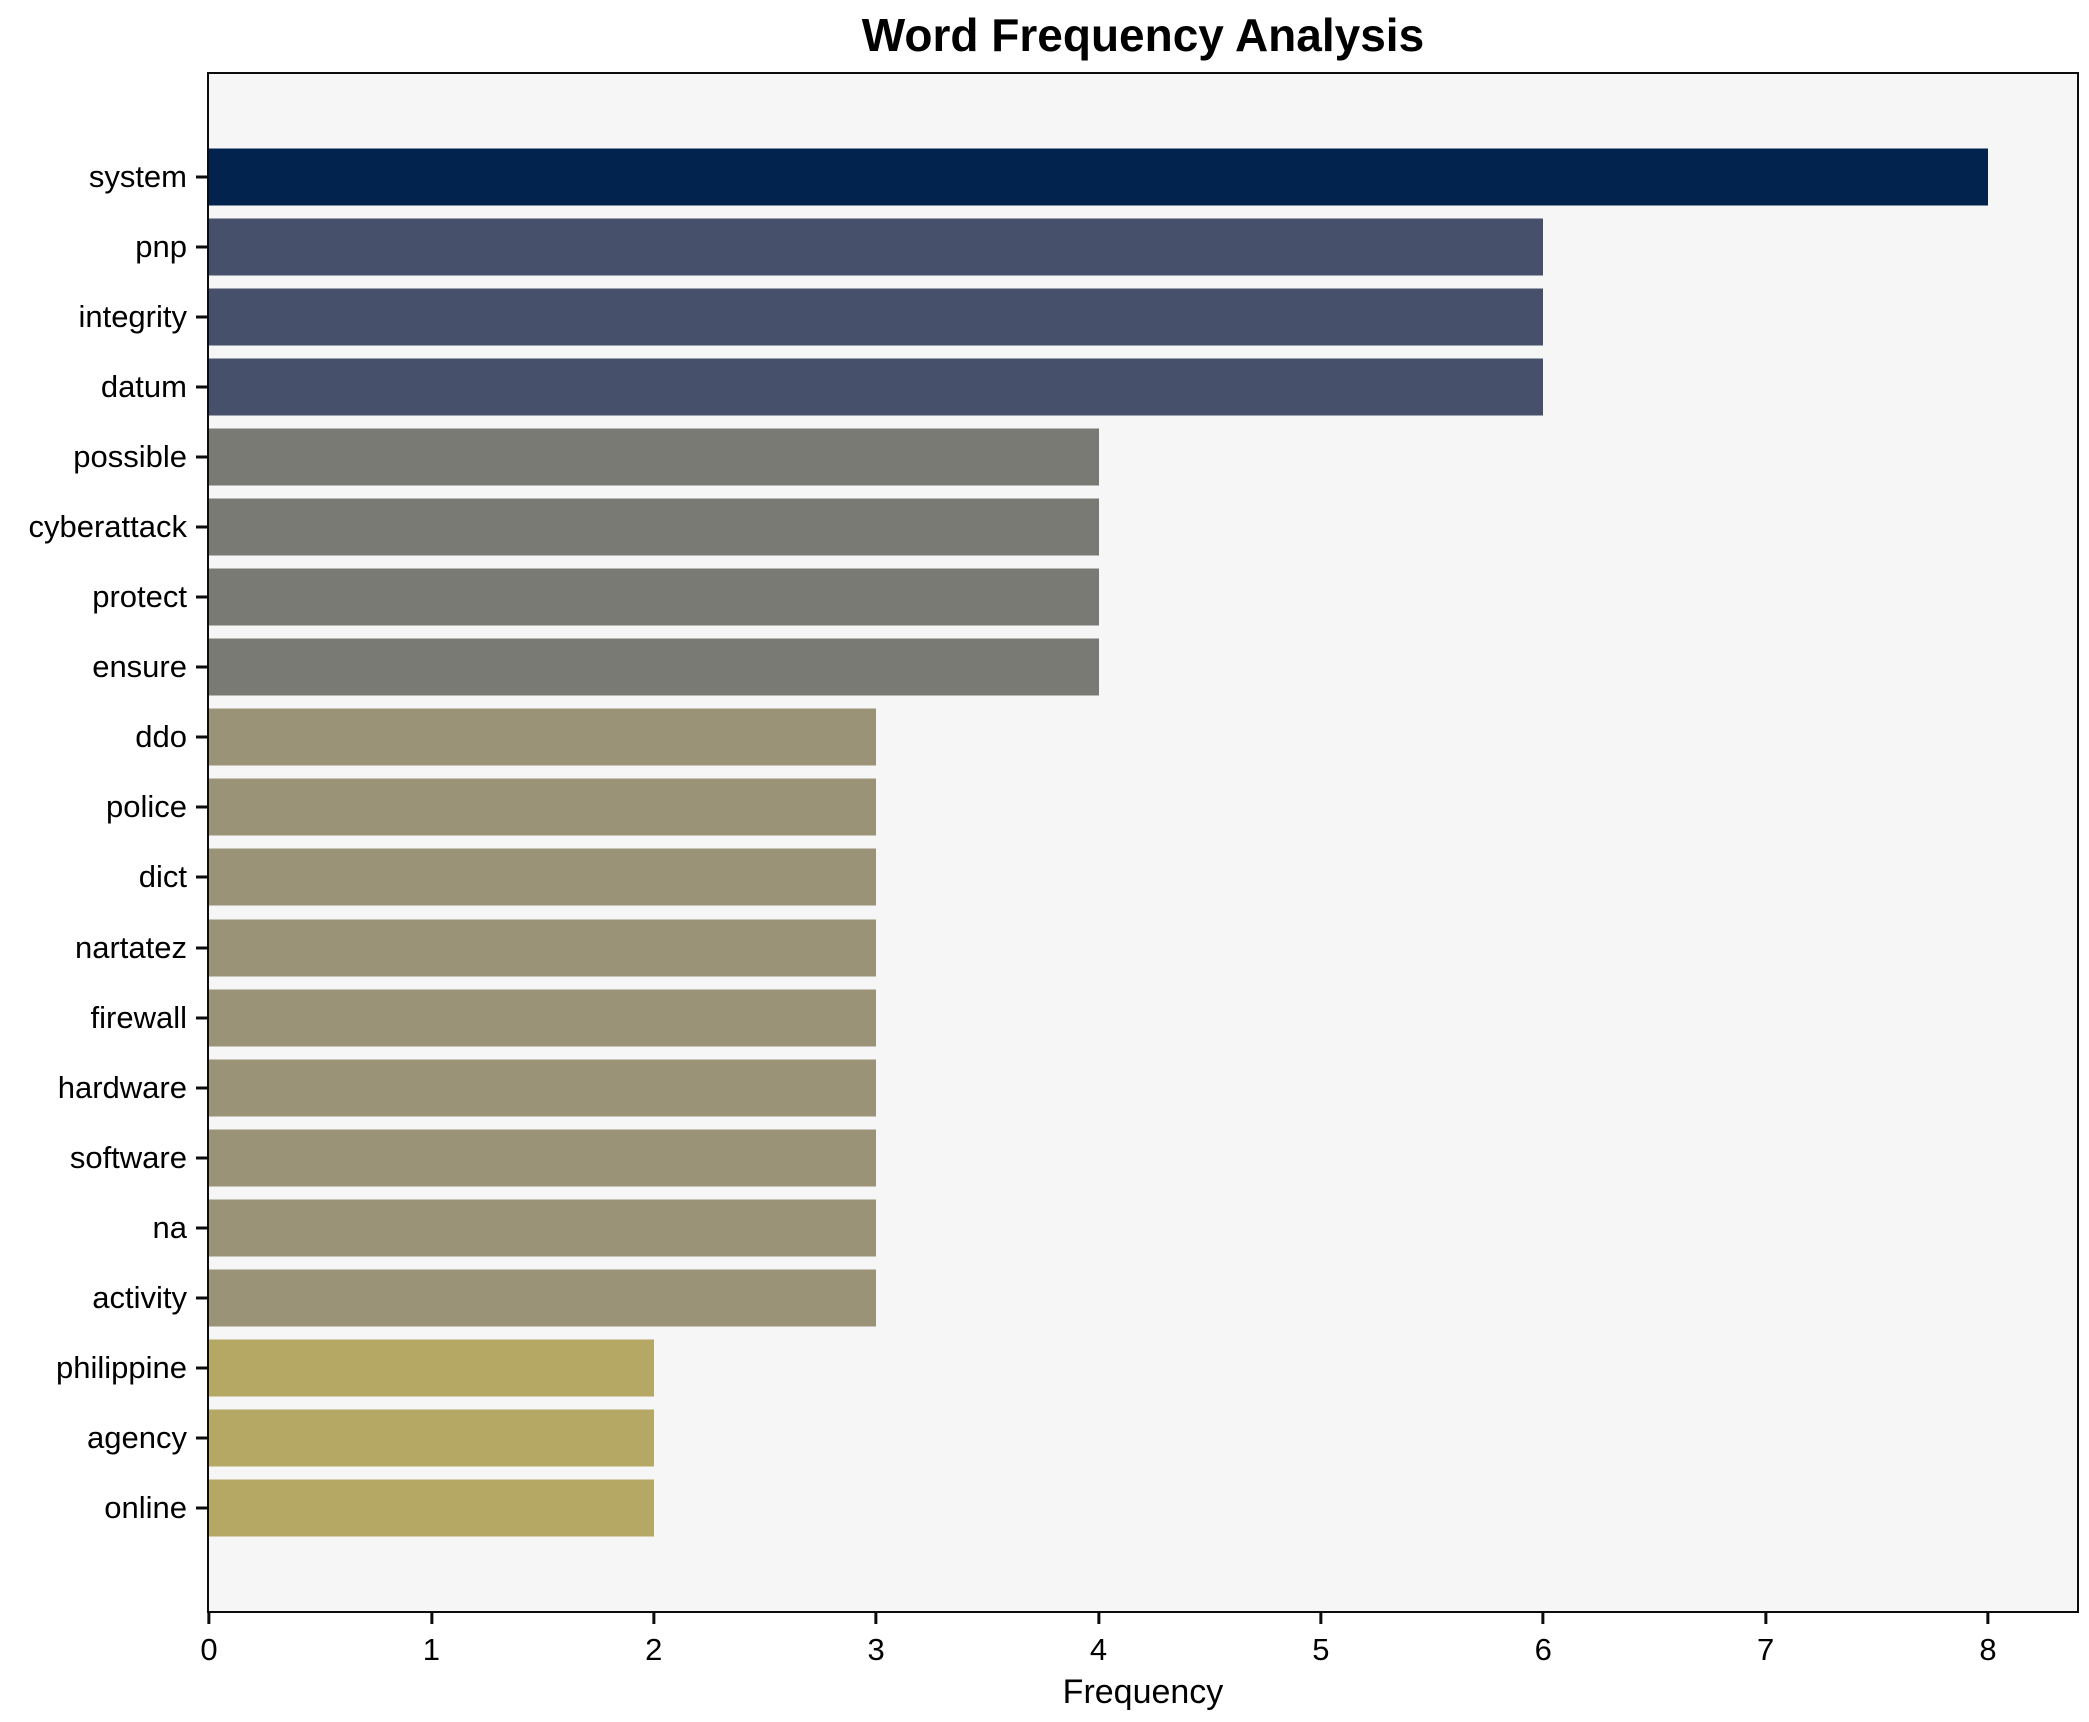 The height and width of the screenshot is (1722, 2089). I want to click on x-tick-label: 1, so click(431, 1649).